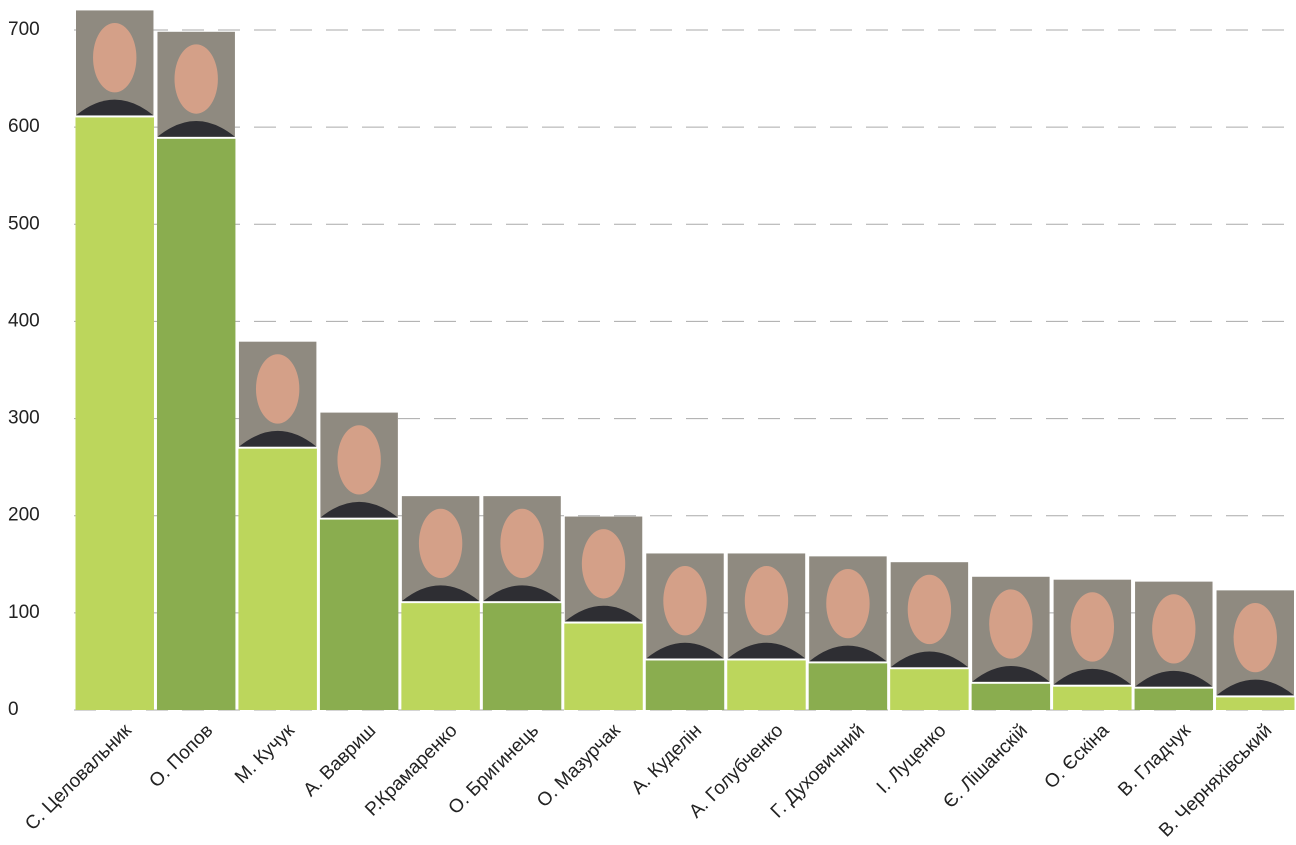 The width and height of the screenshot is (1296, 845). Describe the element at coordinates (24, 126) in the screenshot. I see `y-tick-label: 600` at that location.